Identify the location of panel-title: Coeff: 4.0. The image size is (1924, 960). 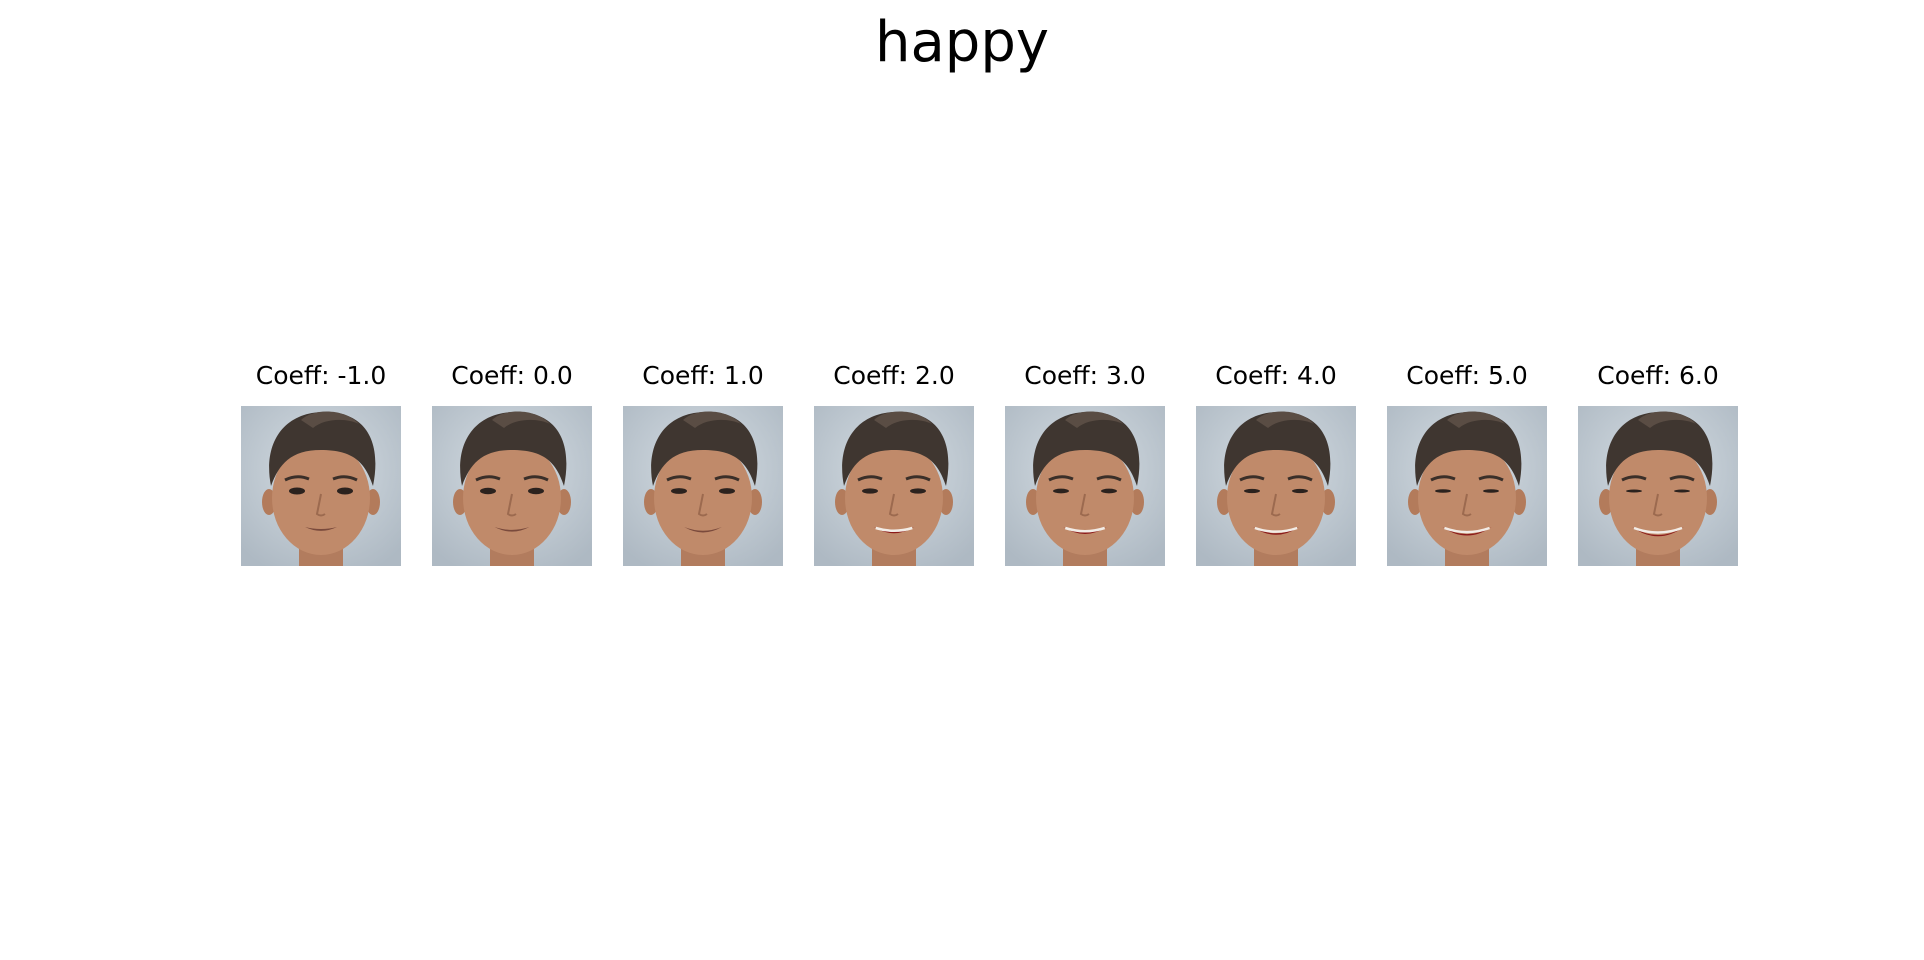
(1276, 375).